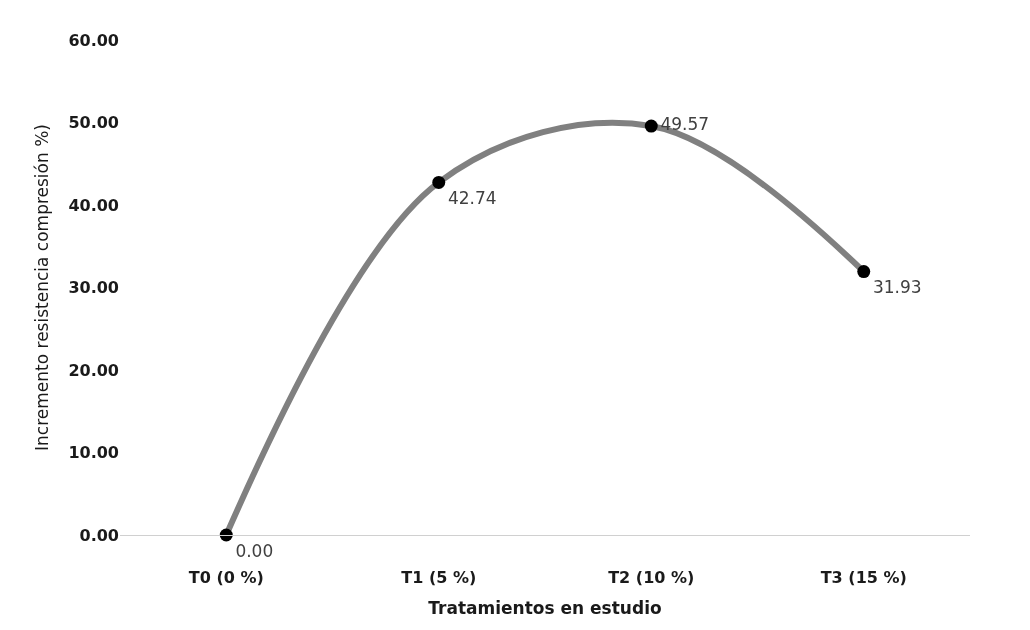 Image resolution: width=1030 pixels, height=630 pixels. What do you see at coordinates (93, 453) in the screenshot?
I see `y-tick-label: 10.00` at bounding box center [93, 453].